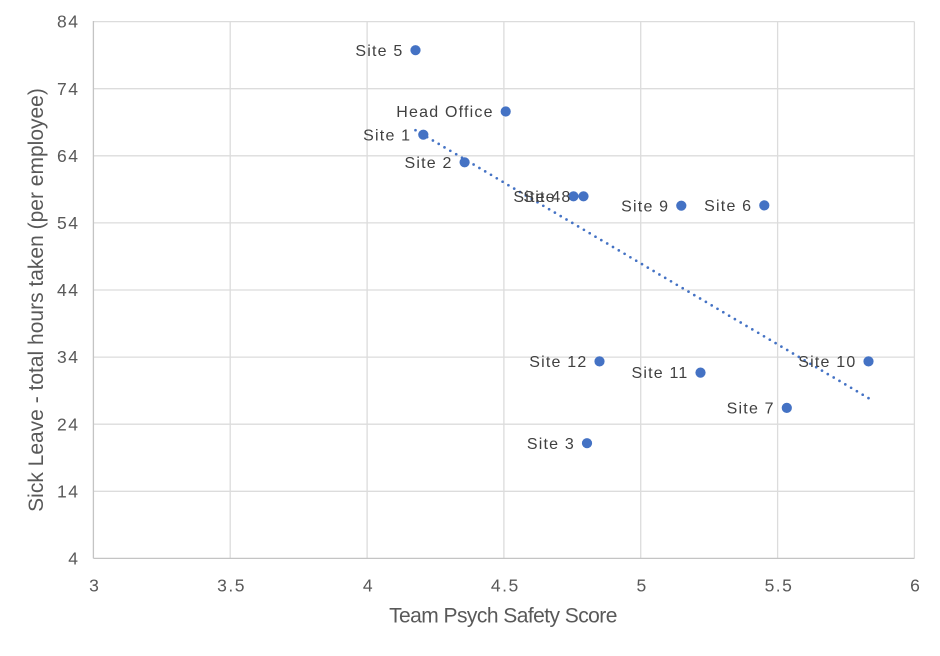  I want to click on svg-text: Site 3, so click(551, 444).